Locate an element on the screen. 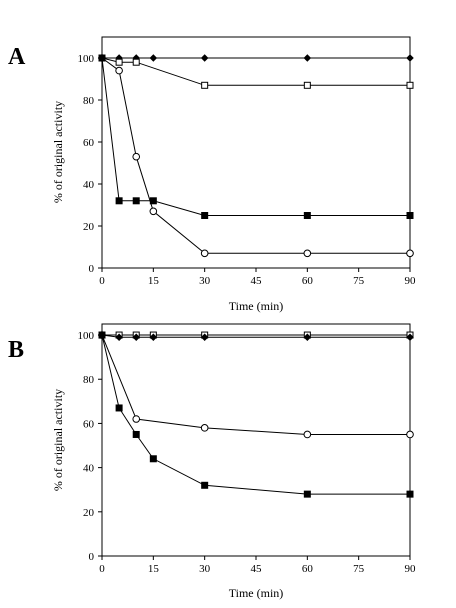 The image size is (456, 608). panel-a-x-axis-title: Time (min) is located at coordinates (256, 306).